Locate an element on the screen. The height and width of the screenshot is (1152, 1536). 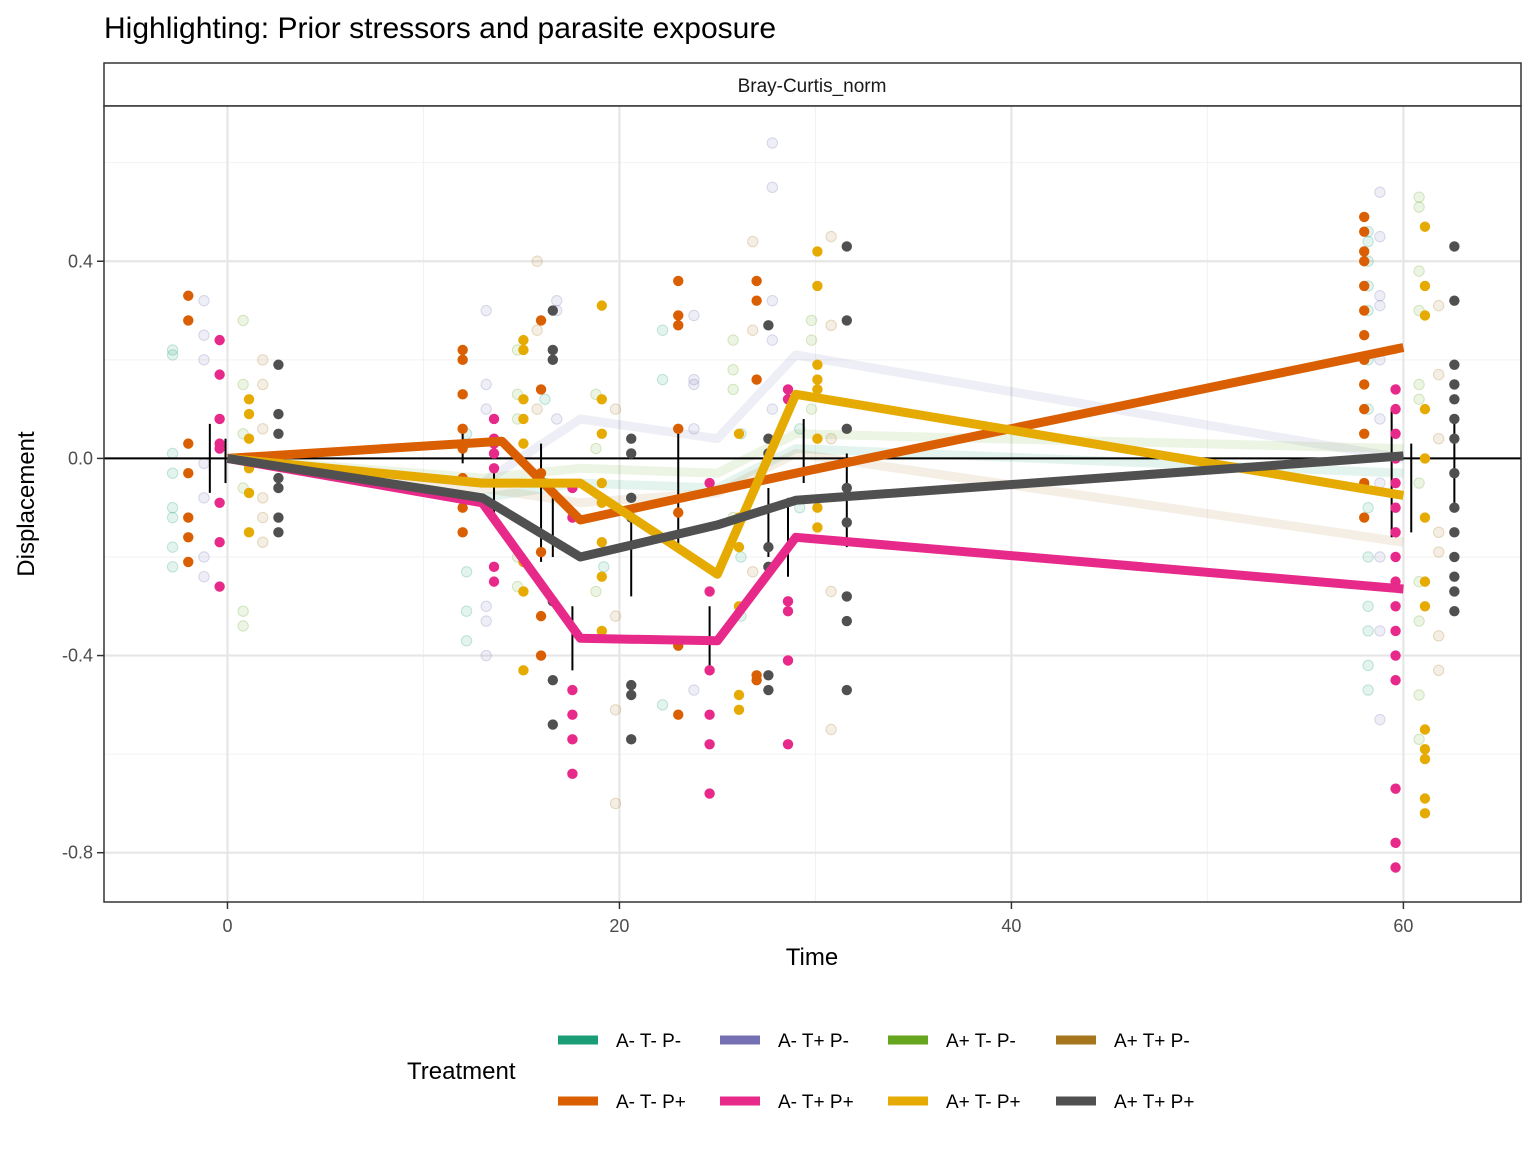
x-axis-label: Time is located at coordinates (812, 957).